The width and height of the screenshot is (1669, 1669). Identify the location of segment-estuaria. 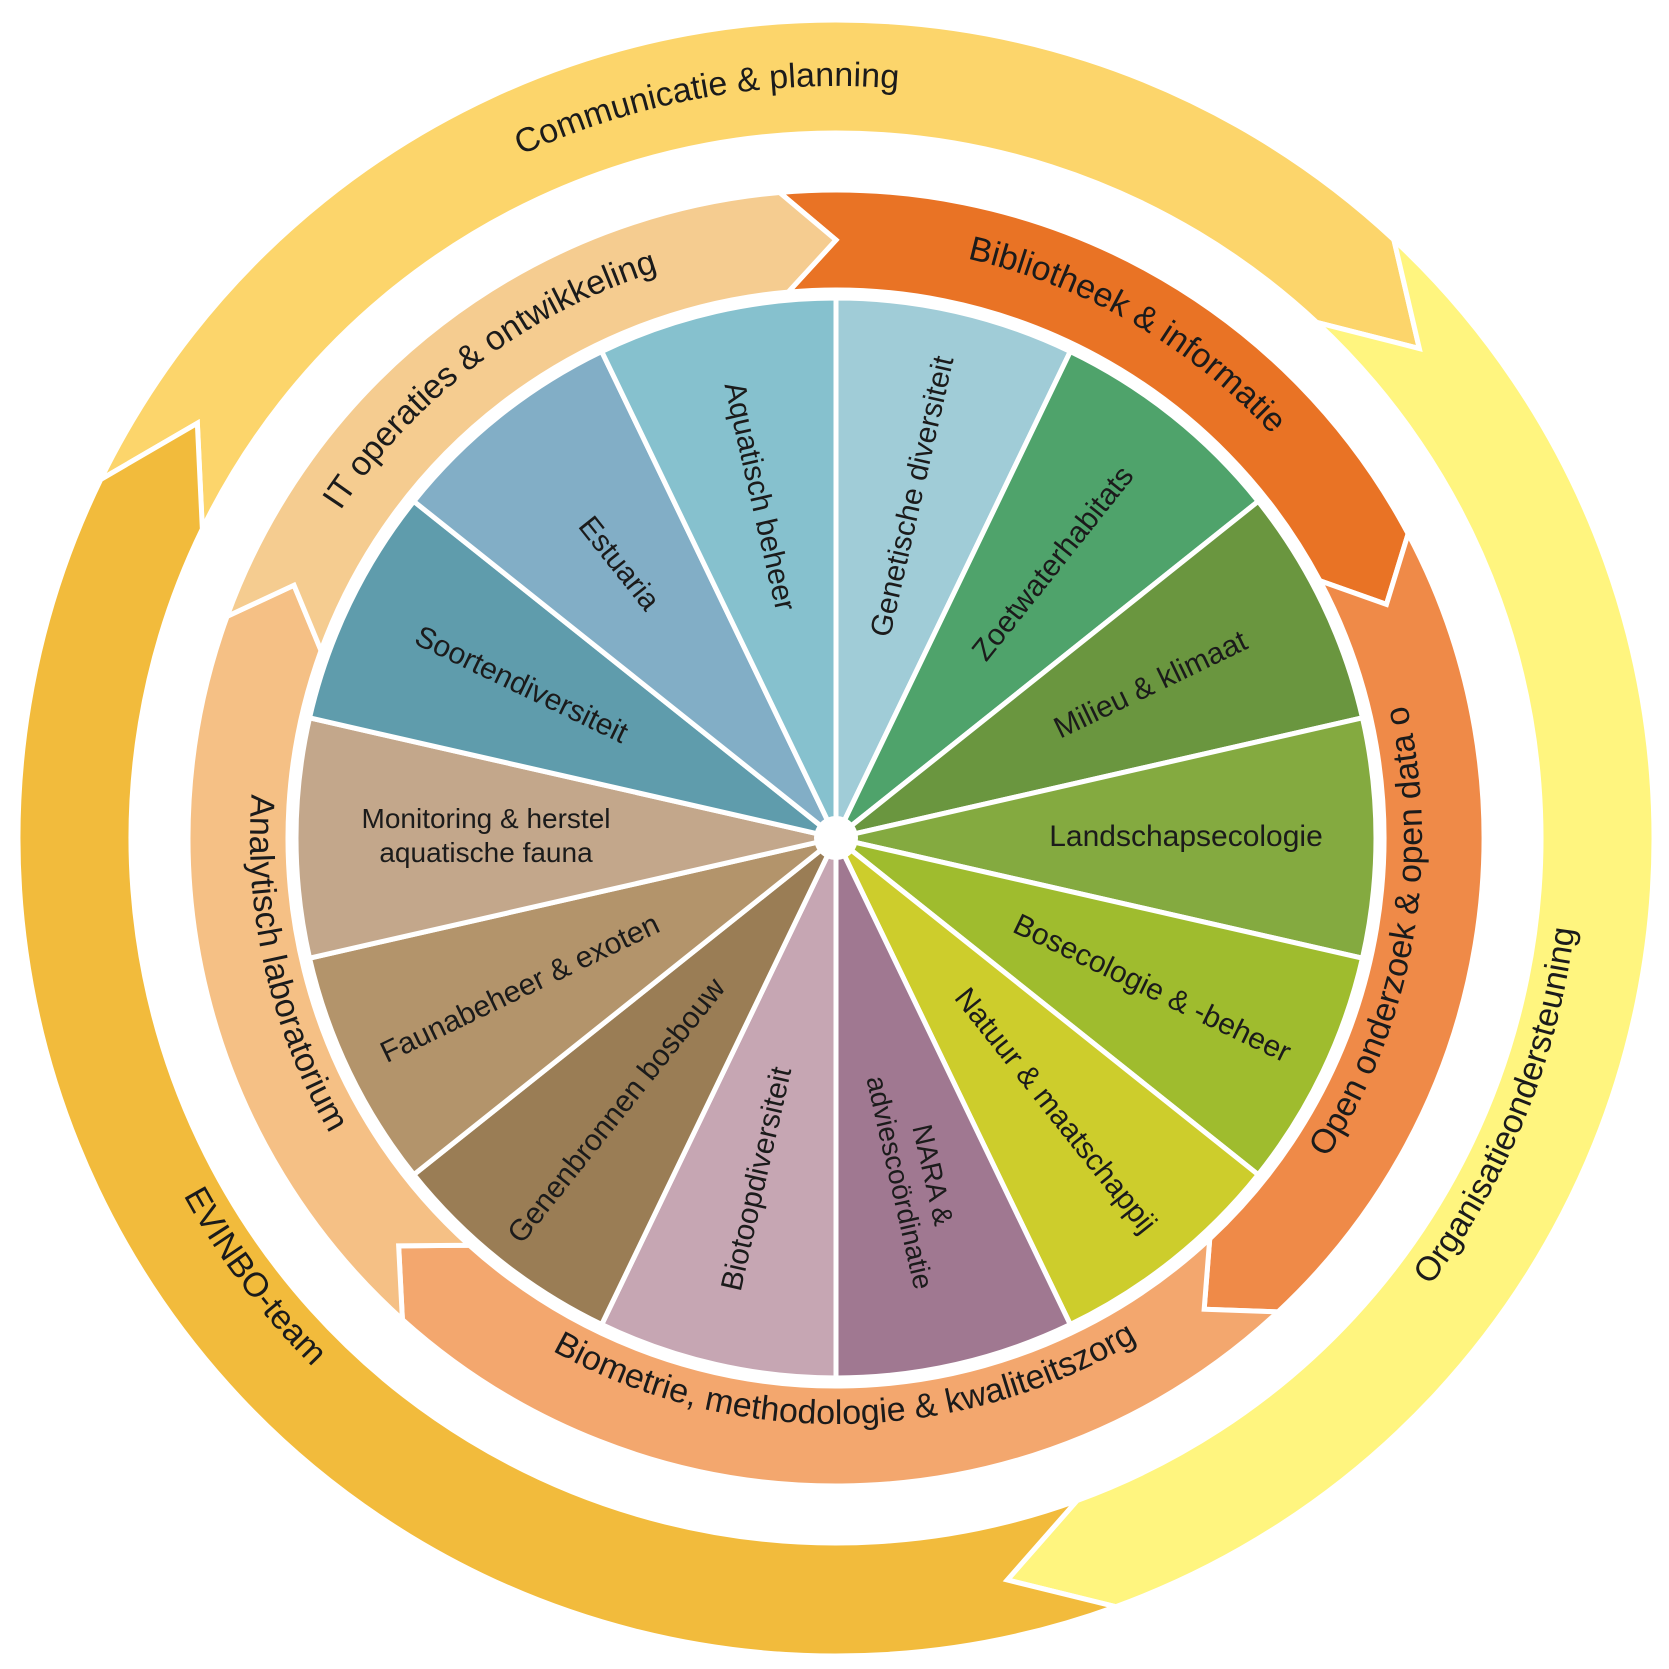
(625, 594).